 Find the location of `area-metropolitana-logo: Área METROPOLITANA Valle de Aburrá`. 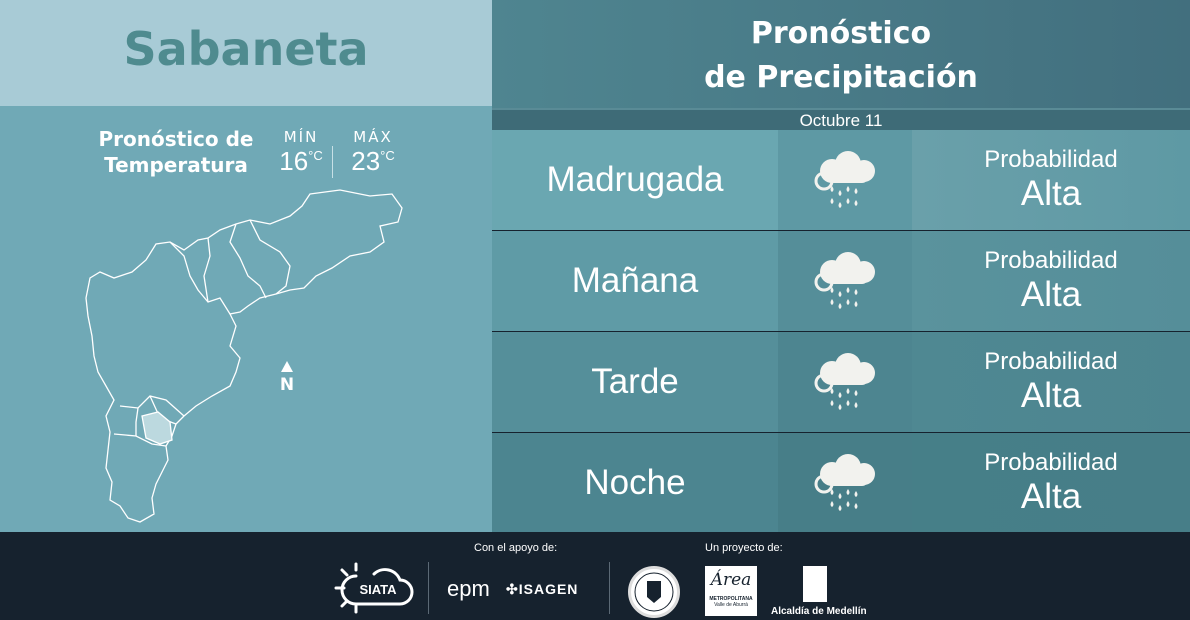

area-metropolitana-logo: Área METROPOLITANA Valle de Aburrá is located at coordinates (731, 591).